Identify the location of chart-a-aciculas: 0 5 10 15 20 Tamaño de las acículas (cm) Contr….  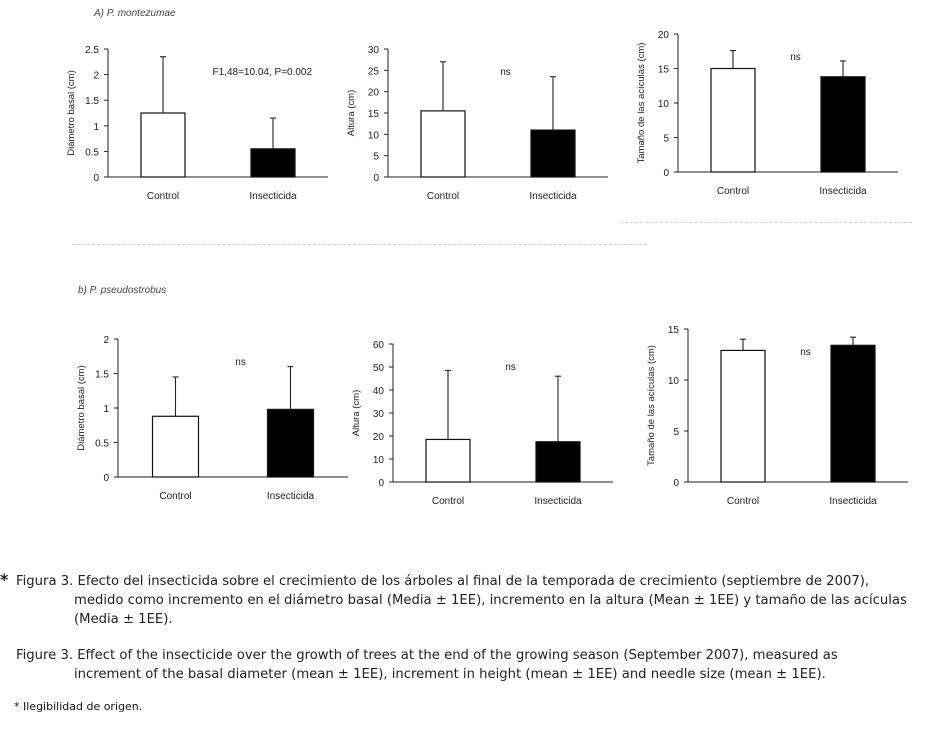
(767, 113).